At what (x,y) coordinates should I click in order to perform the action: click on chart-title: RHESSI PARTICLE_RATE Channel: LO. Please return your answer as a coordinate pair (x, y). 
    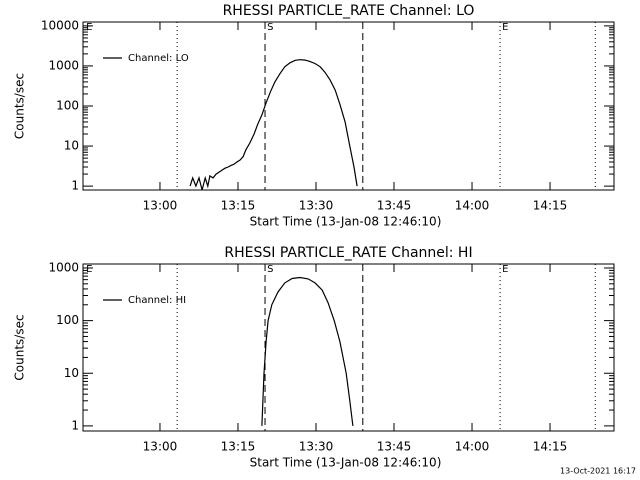
    Looking at the image, I should click on (349, 11).